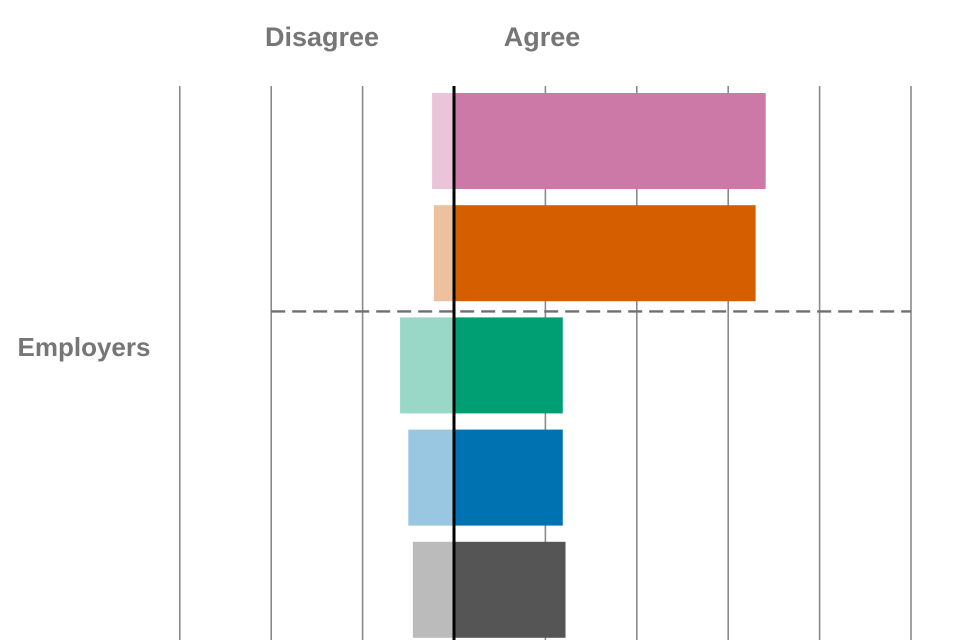 The image size is (960, 640). I want to click on category-label: Employers, so click(84, 347).